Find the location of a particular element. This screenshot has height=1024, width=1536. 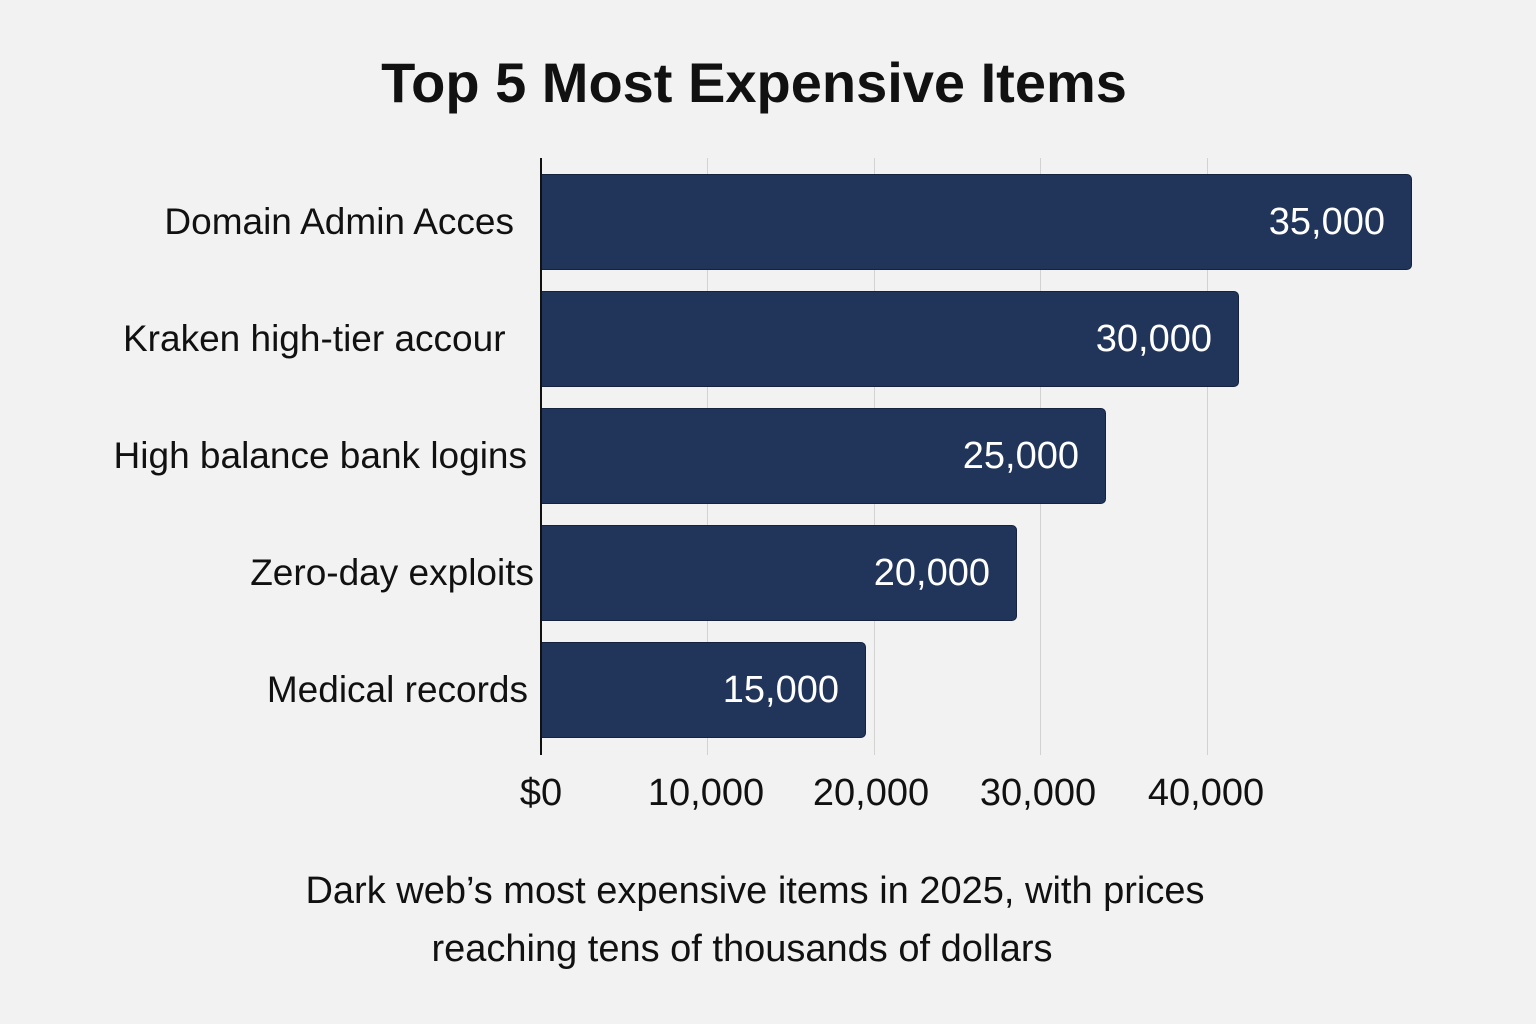

category-label: Zero-day exploits is located at coordinates (392, 572).